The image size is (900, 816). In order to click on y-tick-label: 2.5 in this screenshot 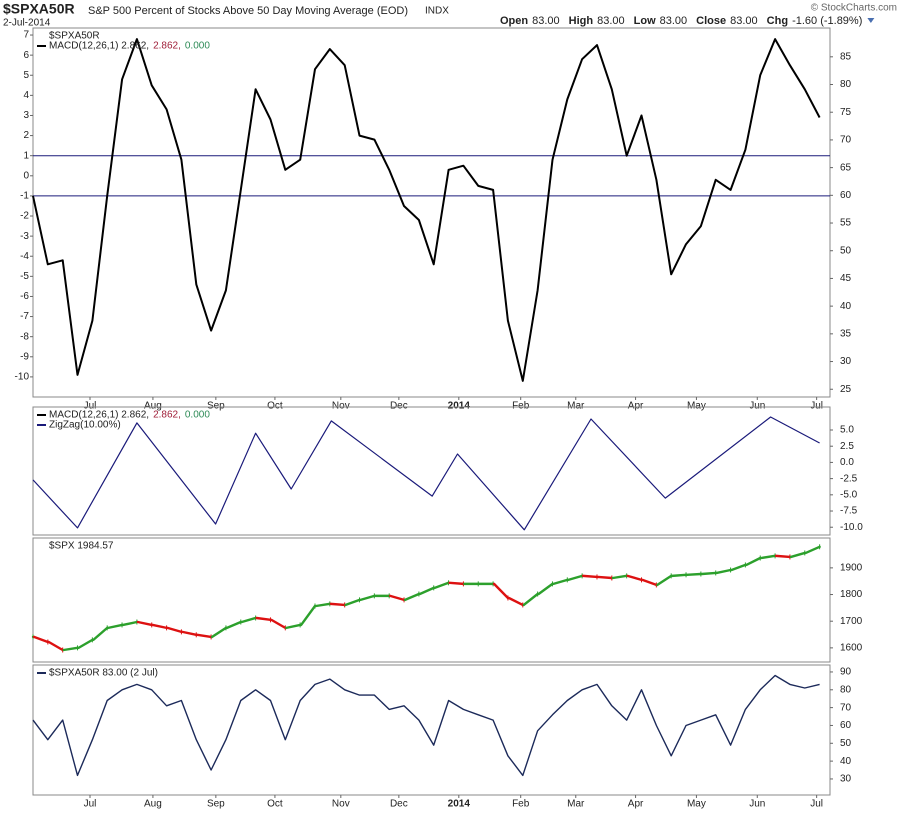, I will do `click(847, 446)`.